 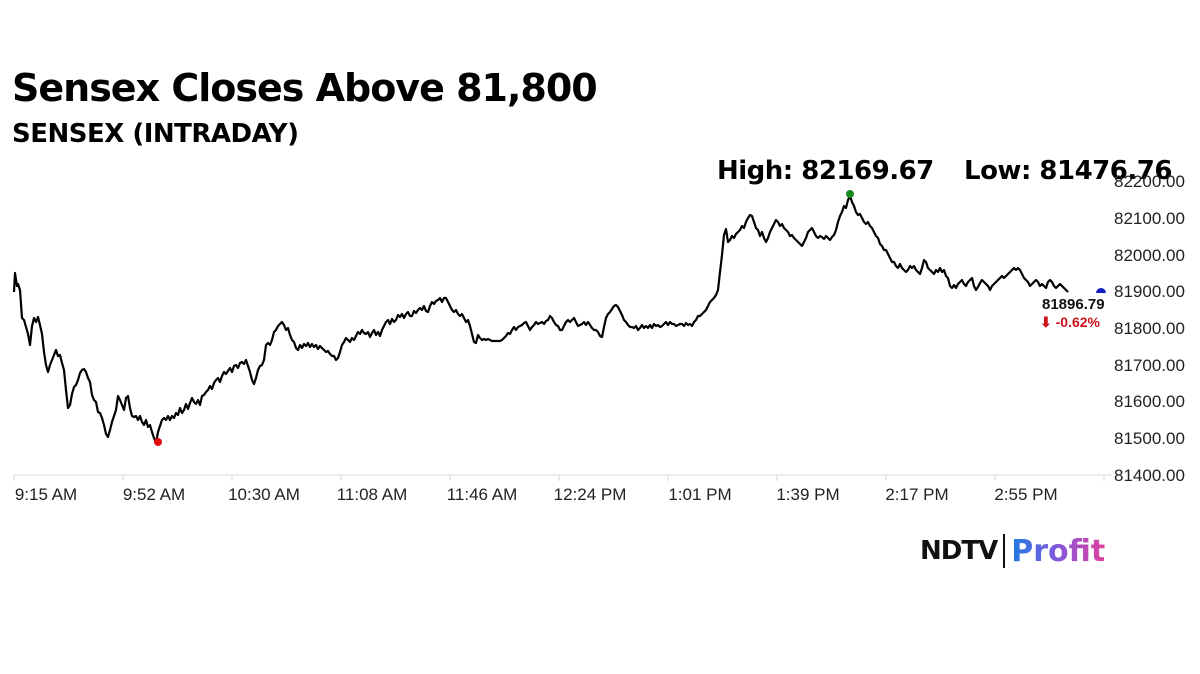 What do you see at coordinates (1149, 181) in the screenshot?
I see `y-tick-label: 82200.00` at bounding box center [1149, 181].